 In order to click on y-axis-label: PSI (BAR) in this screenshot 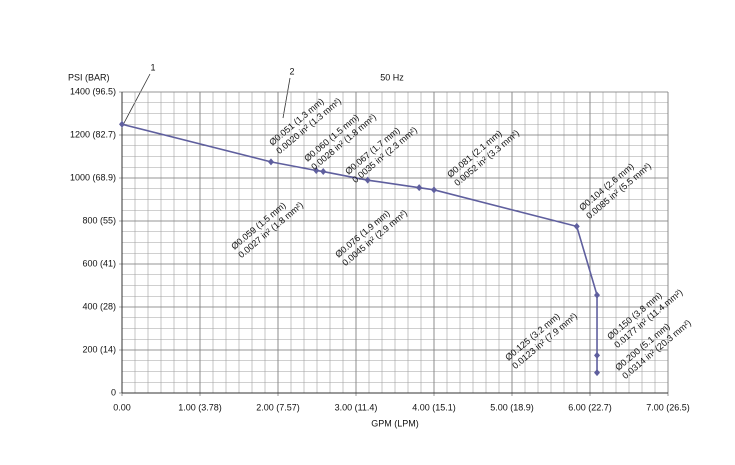, I will do `click(89, 77)`.